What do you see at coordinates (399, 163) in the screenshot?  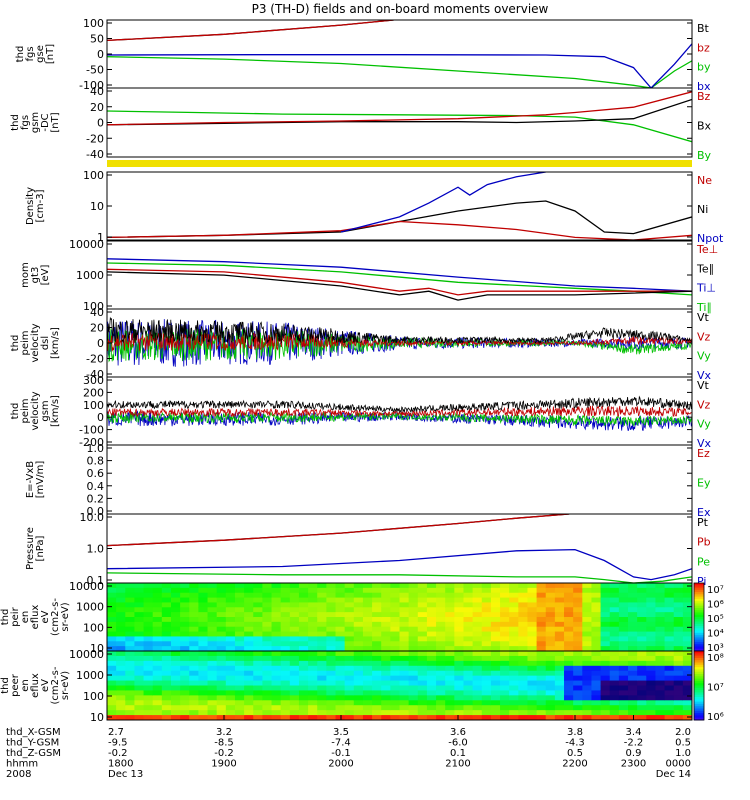 I see `separator-bar` at bounding box center [399, 163].